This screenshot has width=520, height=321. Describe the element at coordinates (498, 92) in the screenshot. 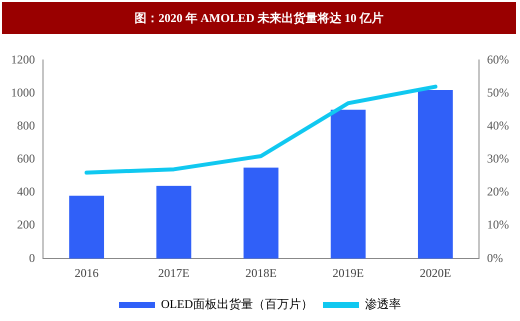

I see `y2-tick-label: 50%` at that location.